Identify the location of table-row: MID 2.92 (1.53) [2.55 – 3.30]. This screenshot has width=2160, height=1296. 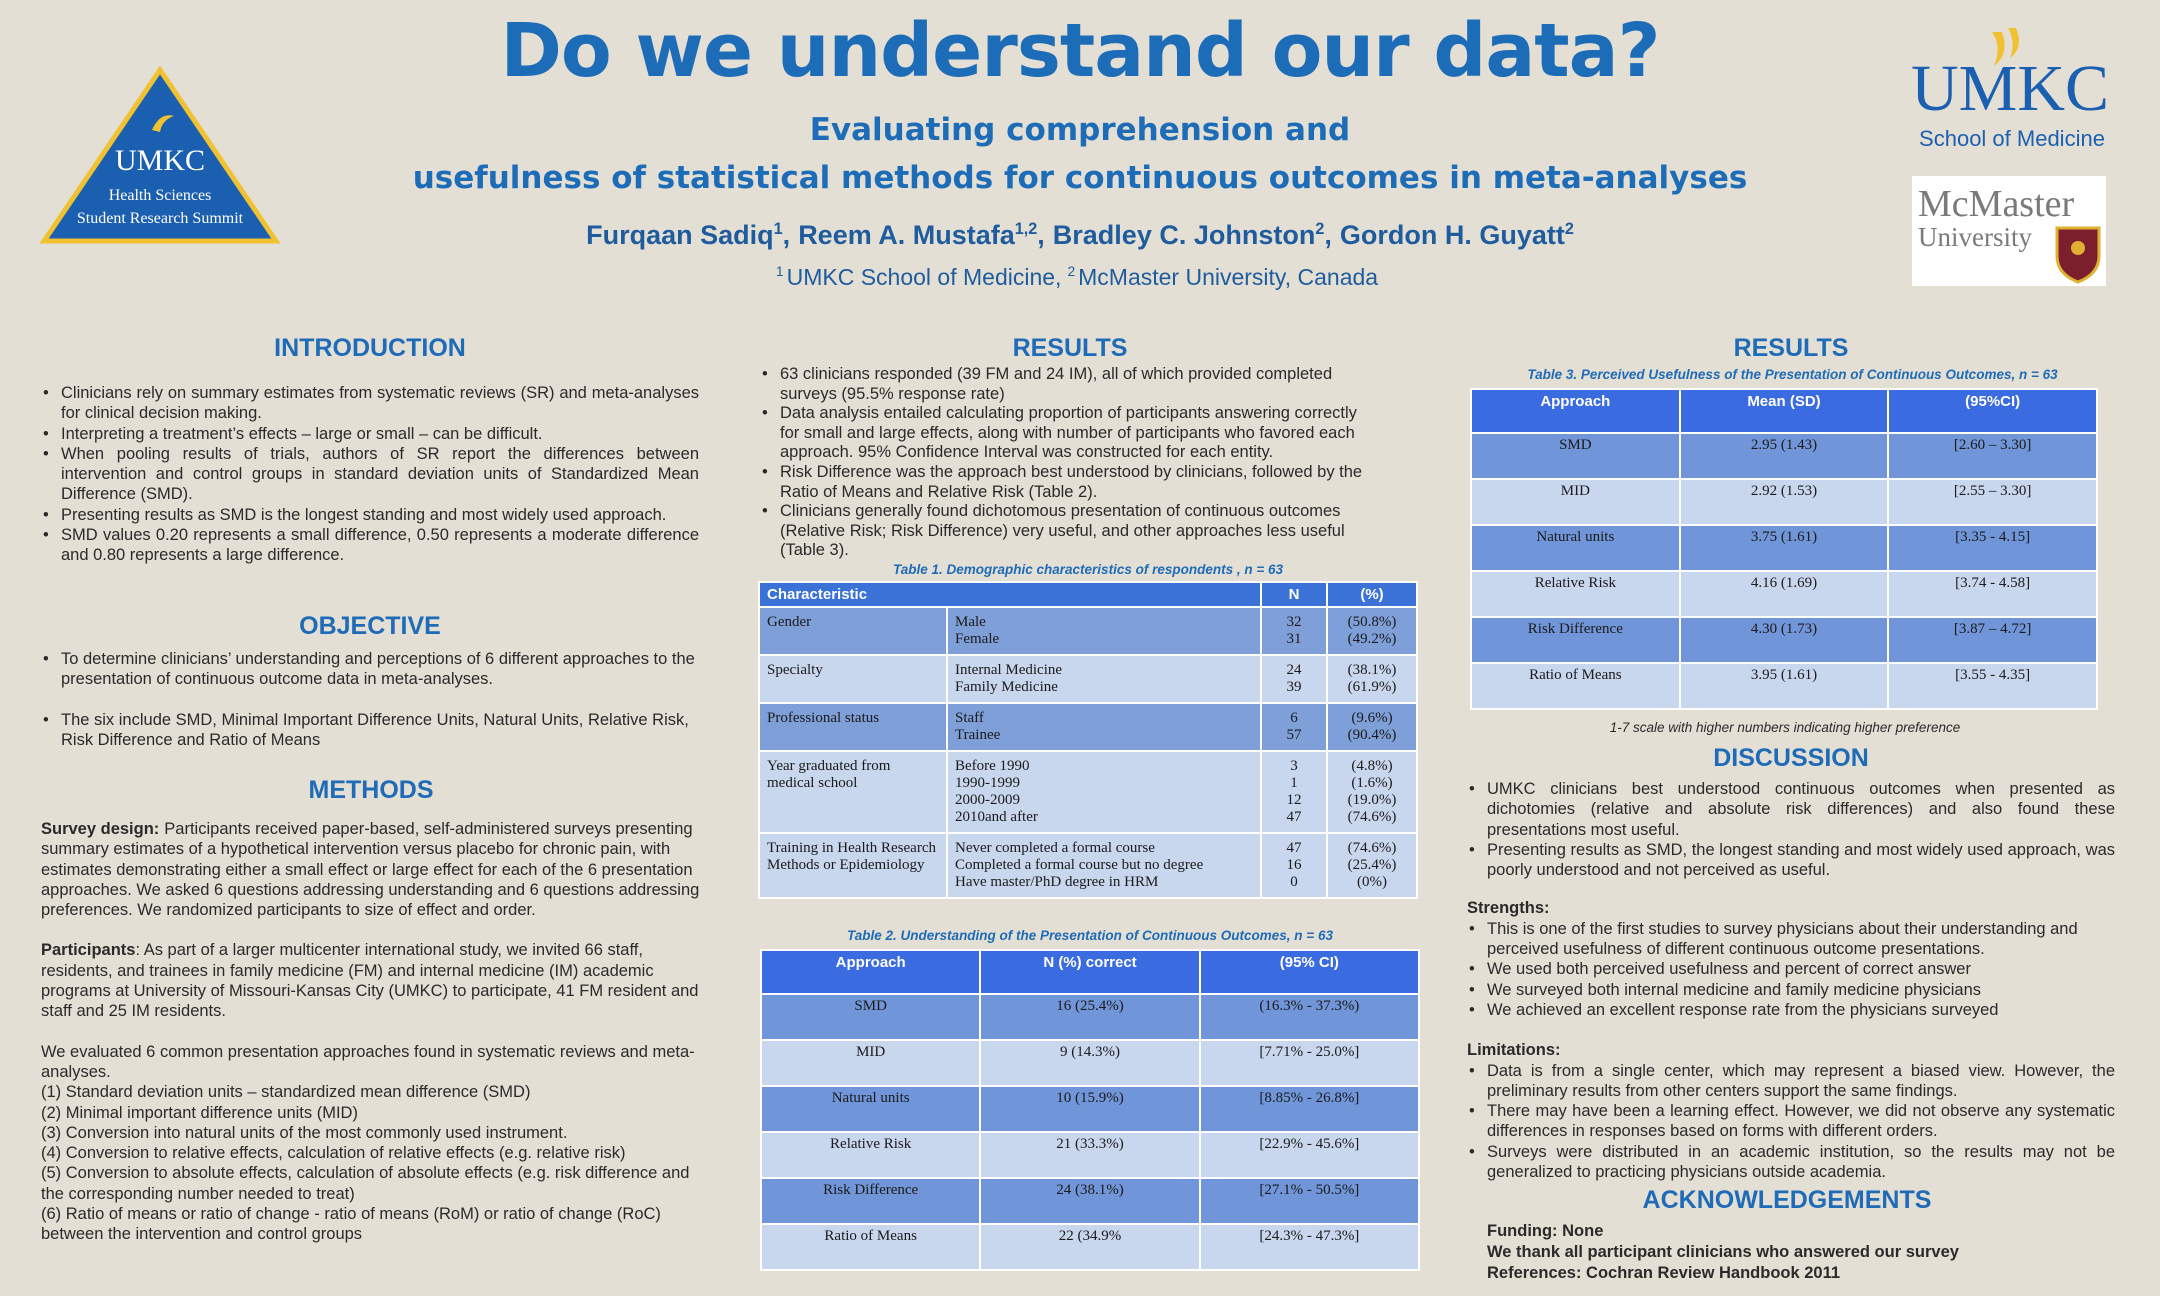
(1784, 502).